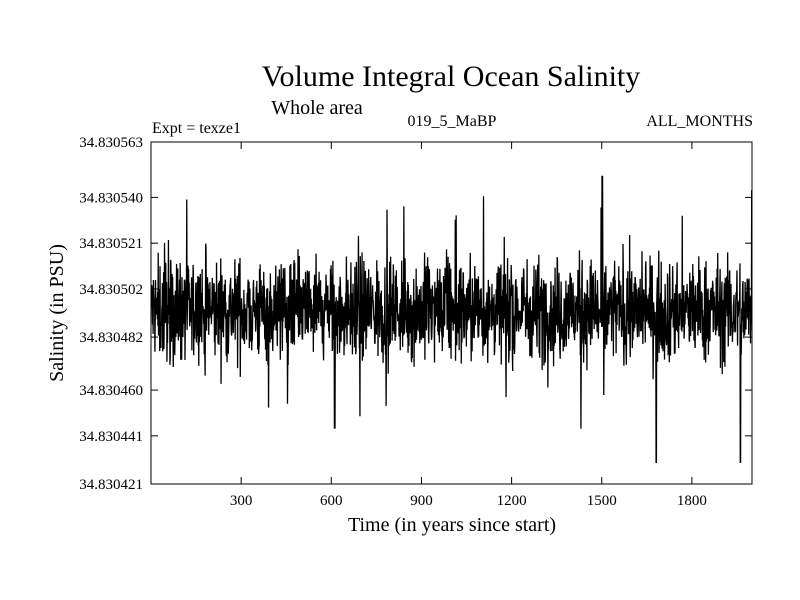 The width and height of the screenshot is (800, 600). Describe the element at coordinates (692, 501) in the screenshot. I see `x-tick-label: 1800` at that location.